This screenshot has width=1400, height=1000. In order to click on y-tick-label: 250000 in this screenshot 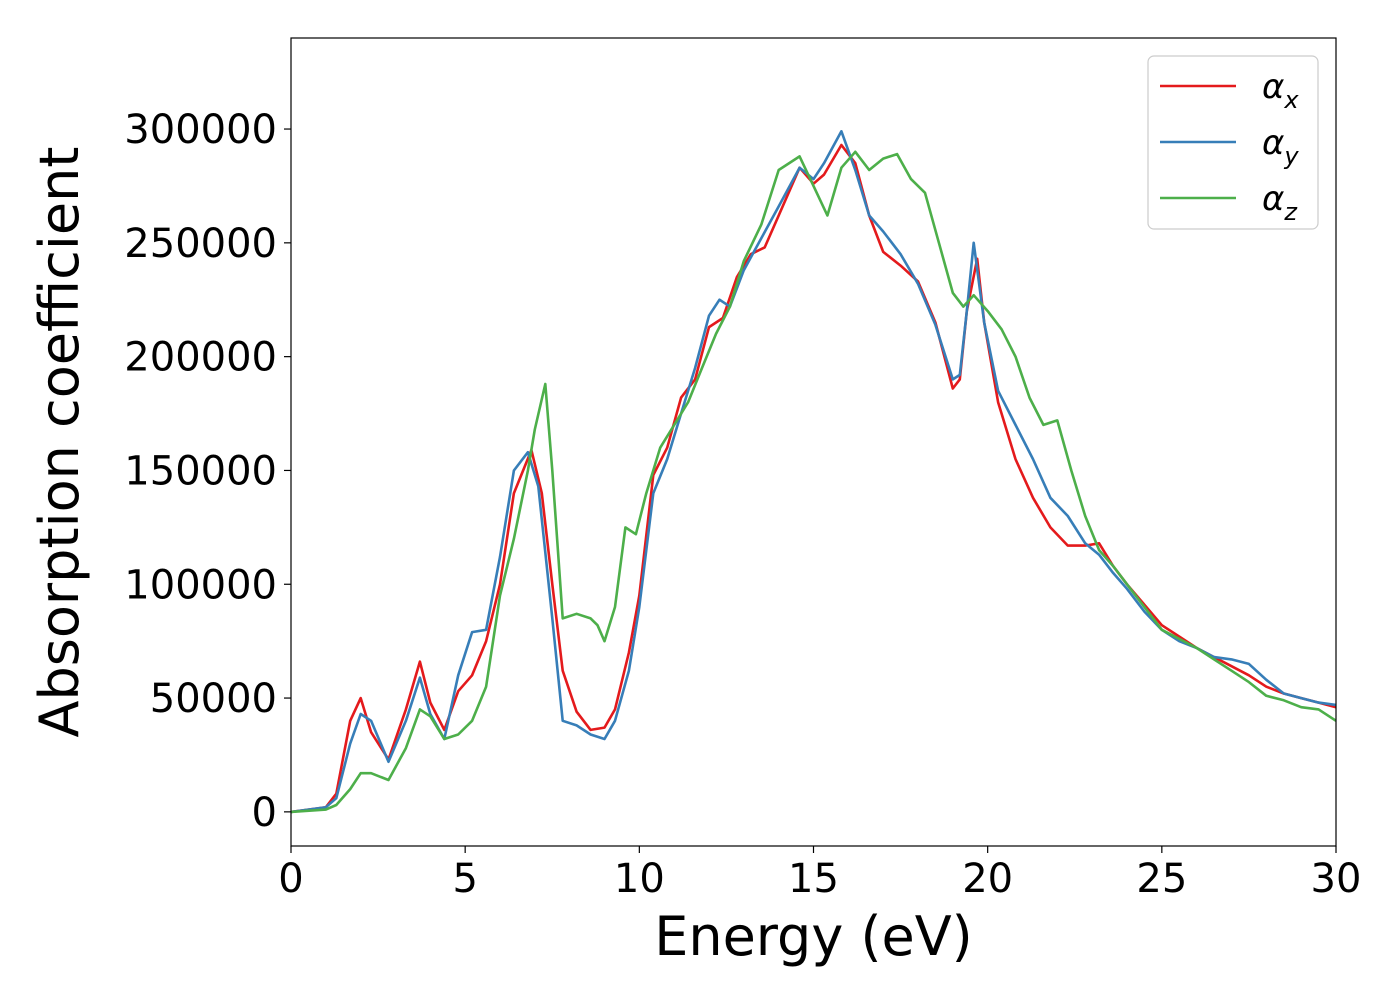, I will do `click(200, 244)`.